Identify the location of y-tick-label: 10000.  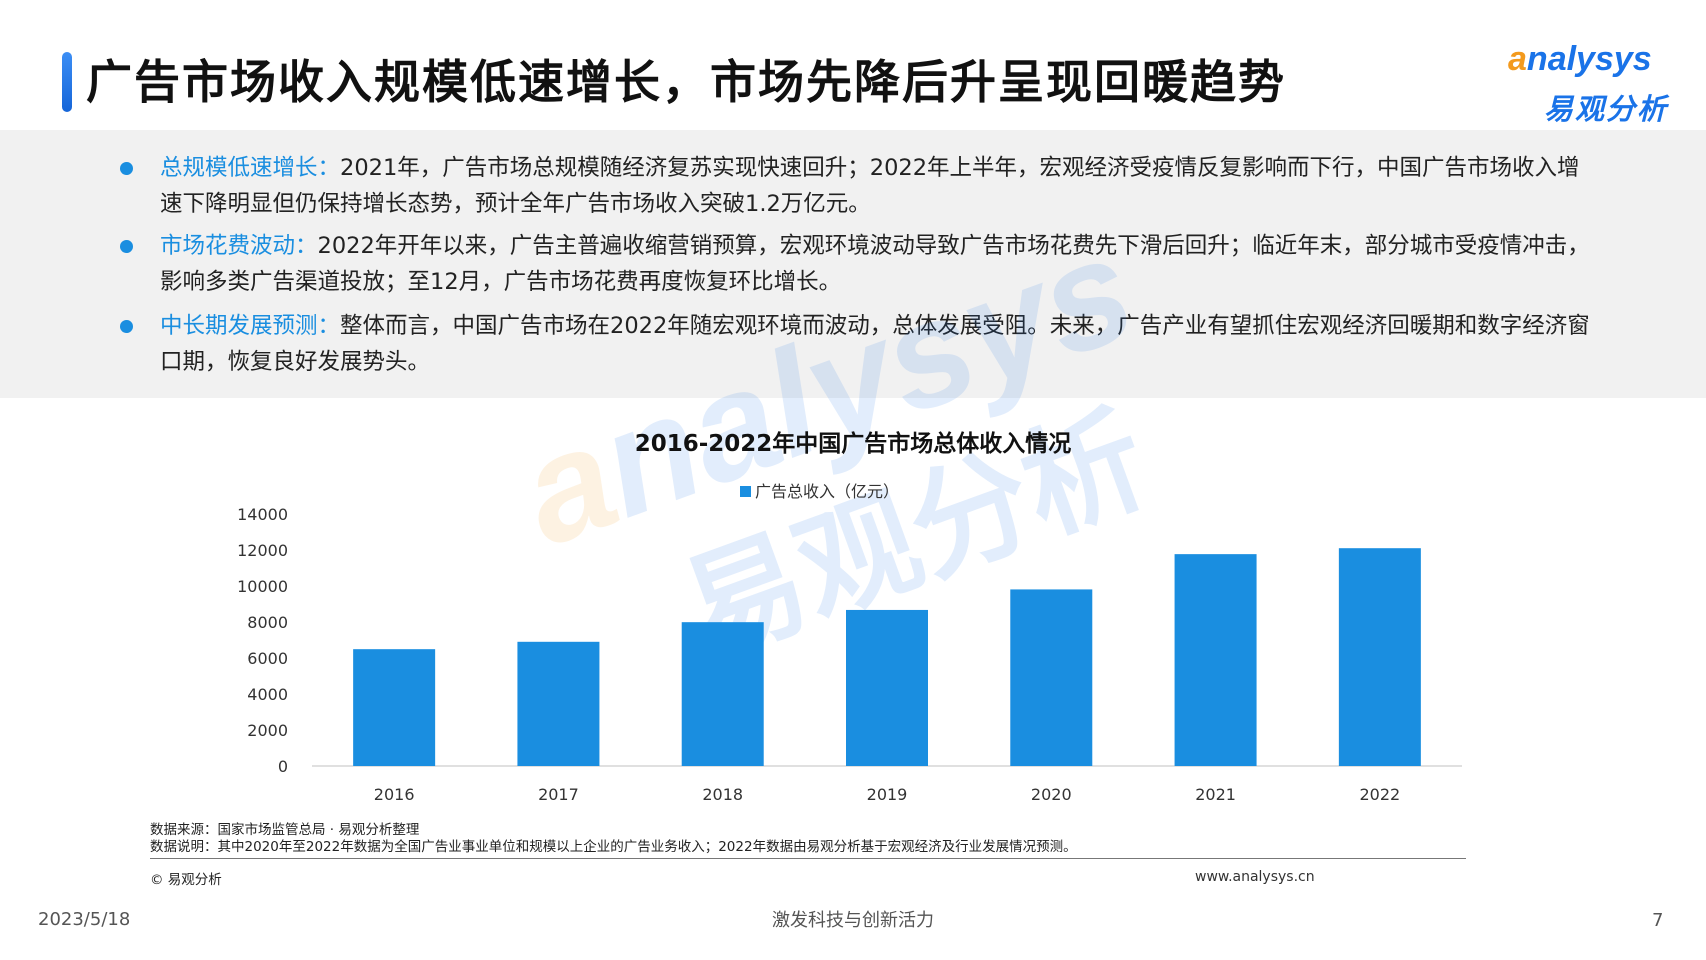
(262, 586).